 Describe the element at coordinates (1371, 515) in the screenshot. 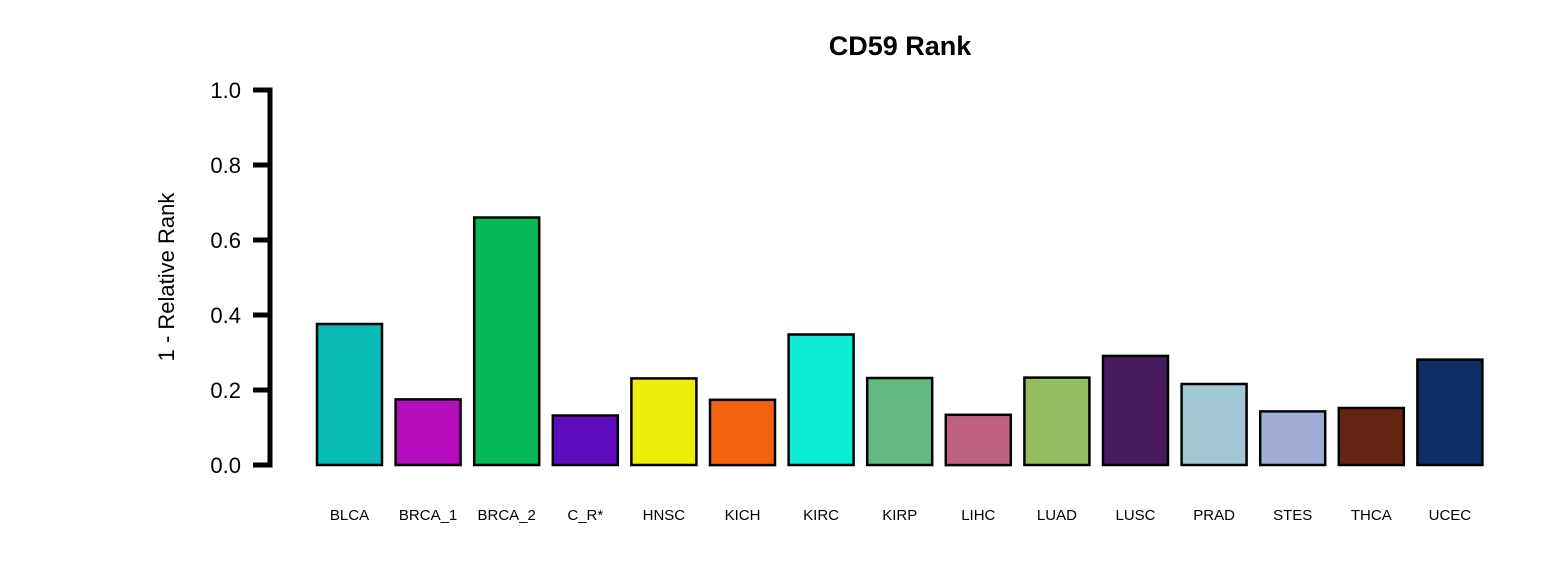

I see `x-tick-label: THCA` at that location.